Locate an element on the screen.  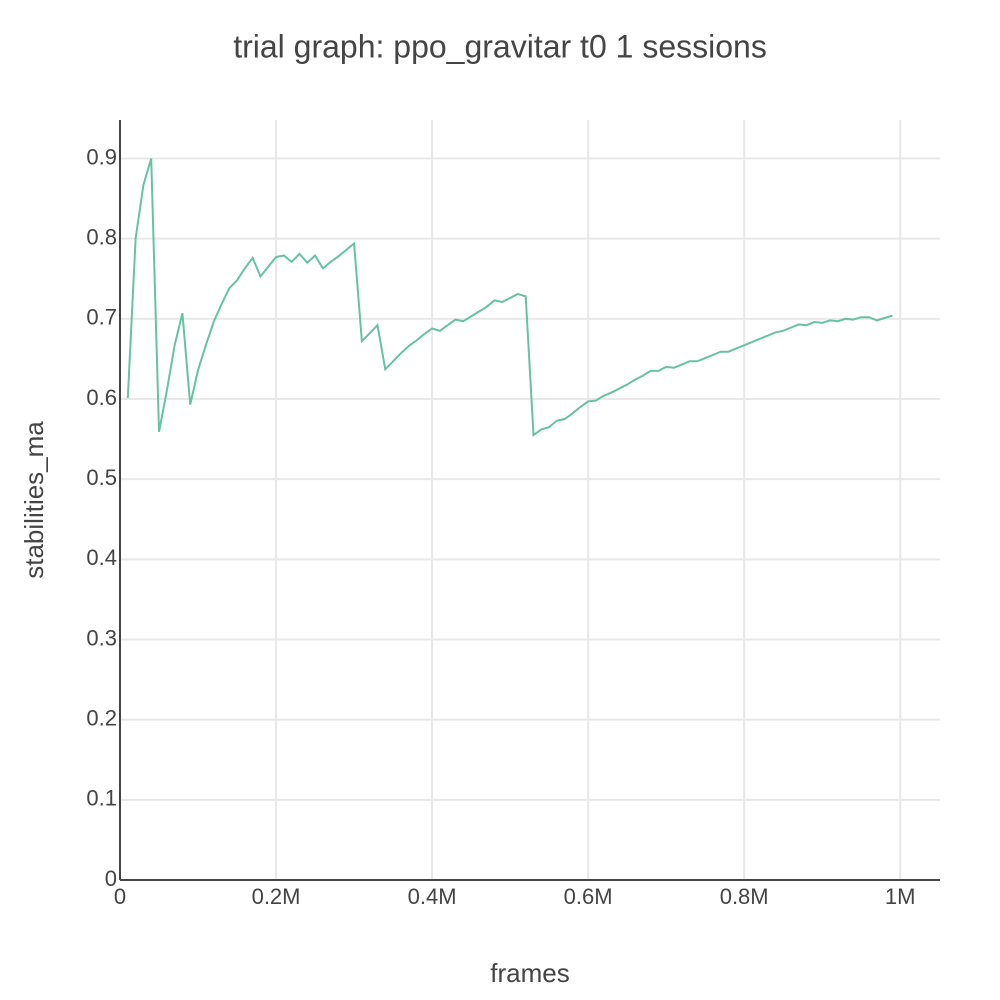
y-tick-label: 0 is located at coordinates (111, 878).